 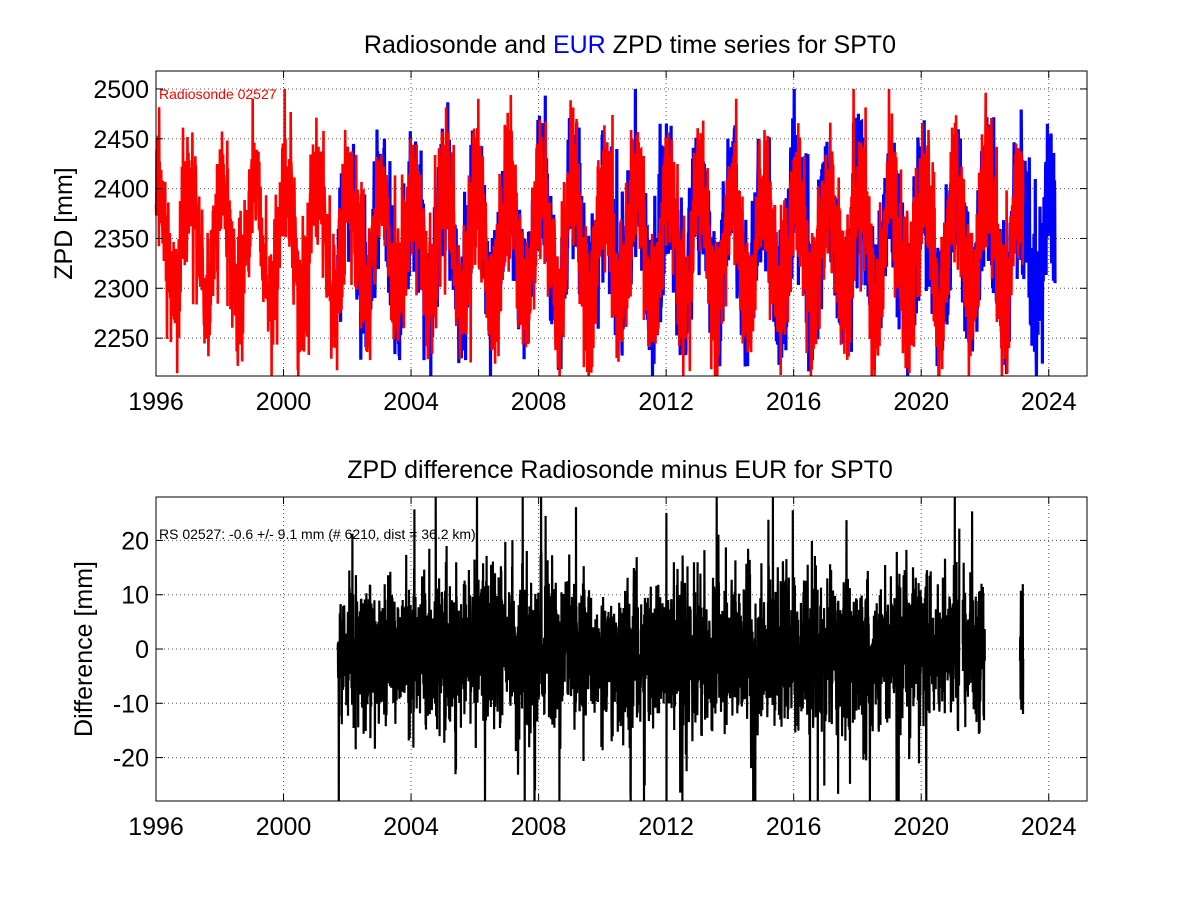 What do you see at coordinates (121, 190) in the screenshot?
I see `y-tick-label: 2400` at bounding box center [121, 190].